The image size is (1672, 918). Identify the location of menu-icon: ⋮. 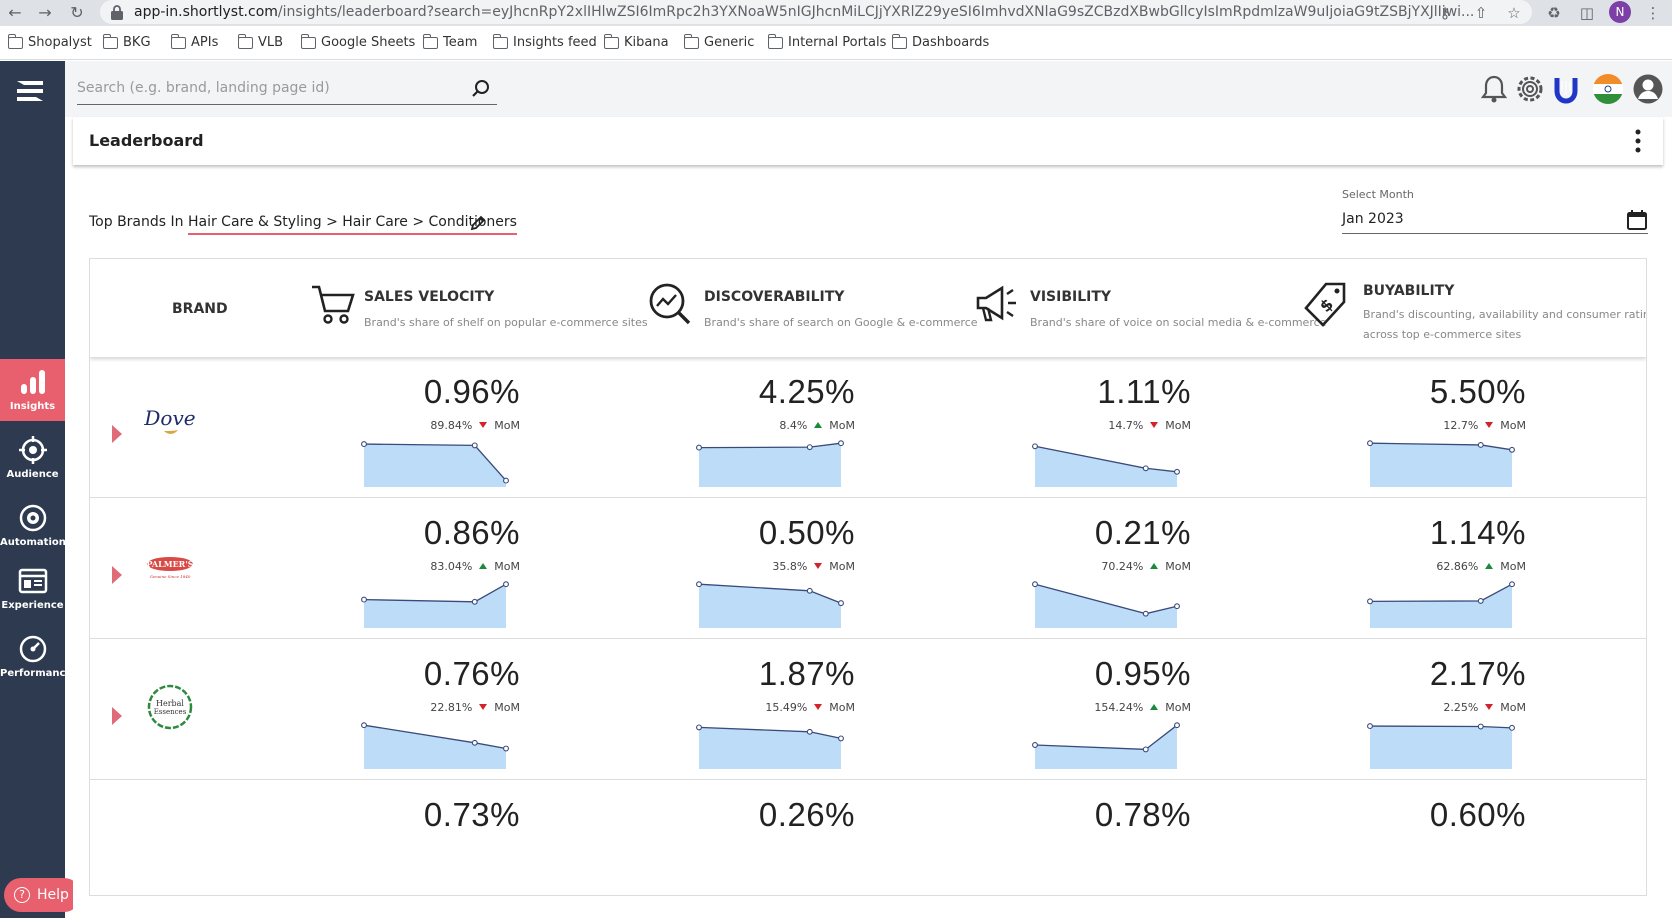
(1653, 13).